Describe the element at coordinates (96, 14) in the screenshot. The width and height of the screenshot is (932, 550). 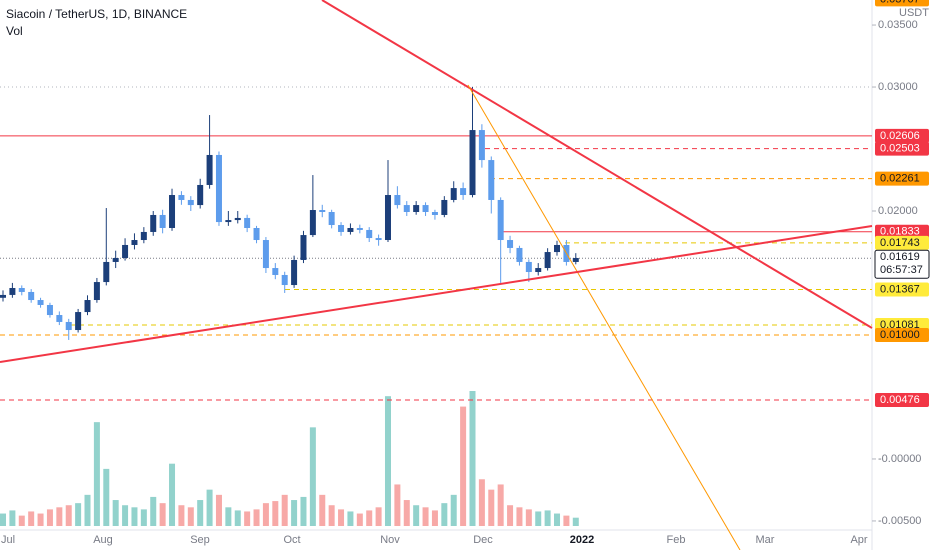
I see `chart-title: Siacoin / TetherUS, 1D, BINANCE` at that location.